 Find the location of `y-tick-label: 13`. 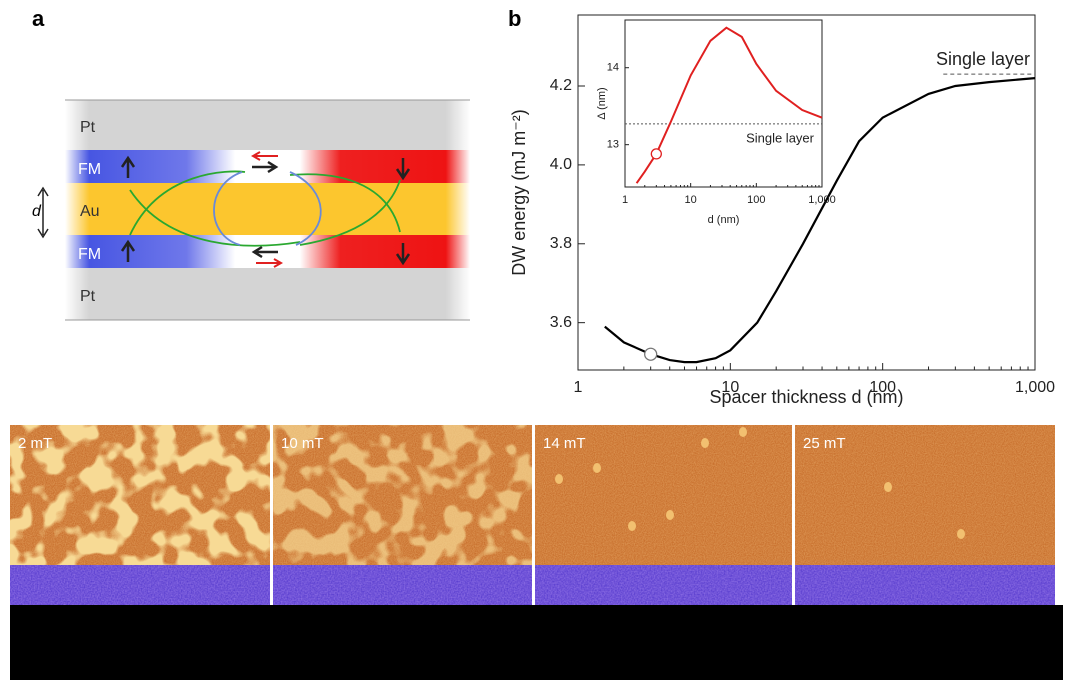

y-tick-label: 13 is located at coordinates (613, 145).